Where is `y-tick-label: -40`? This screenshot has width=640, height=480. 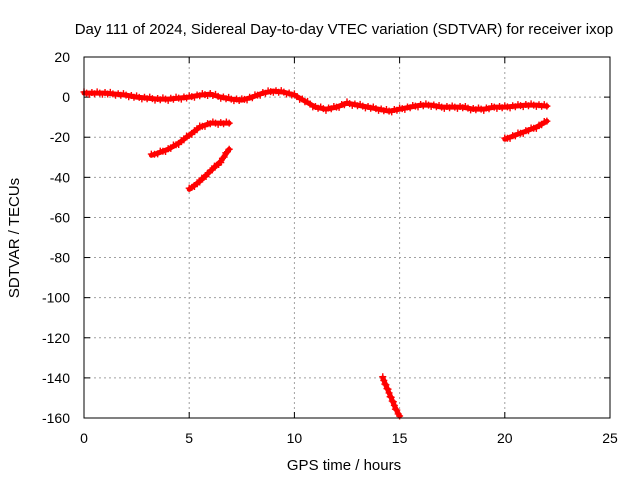
y-tick-label: -40 is located at coordinates (60, 177).